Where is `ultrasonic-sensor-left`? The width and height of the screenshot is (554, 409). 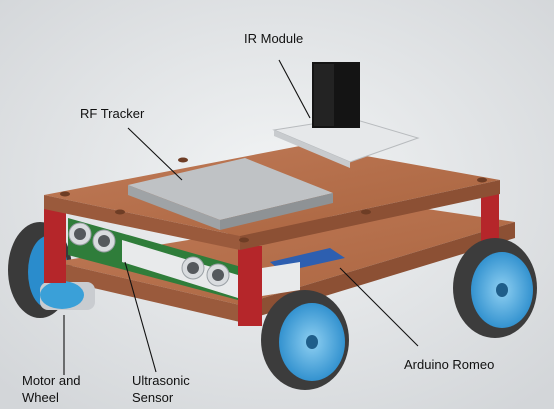 ultrasonic-sensor-left is located at coordinates (92, 237).